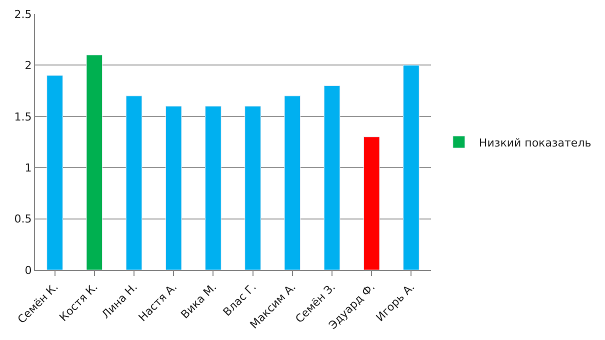 This screenshot has height=340, width=605. What do you see at coordinates (28, 270) in the screenshot?
I see `y-tick-label: 0` at bounding box center [28, 270].